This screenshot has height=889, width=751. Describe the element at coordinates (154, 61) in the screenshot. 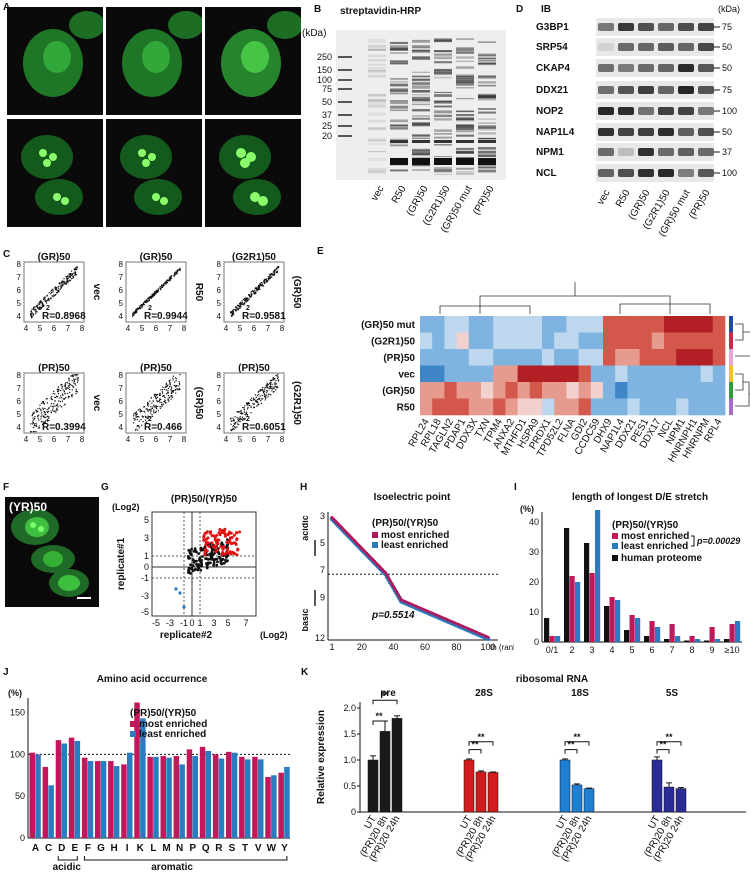

I see `micrograph-tile: R50` at that location.